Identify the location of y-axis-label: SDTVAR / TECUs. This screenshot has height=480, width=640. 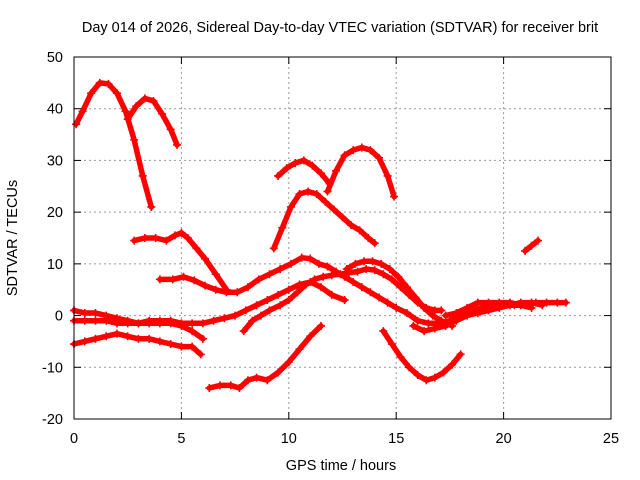
(13, 238).